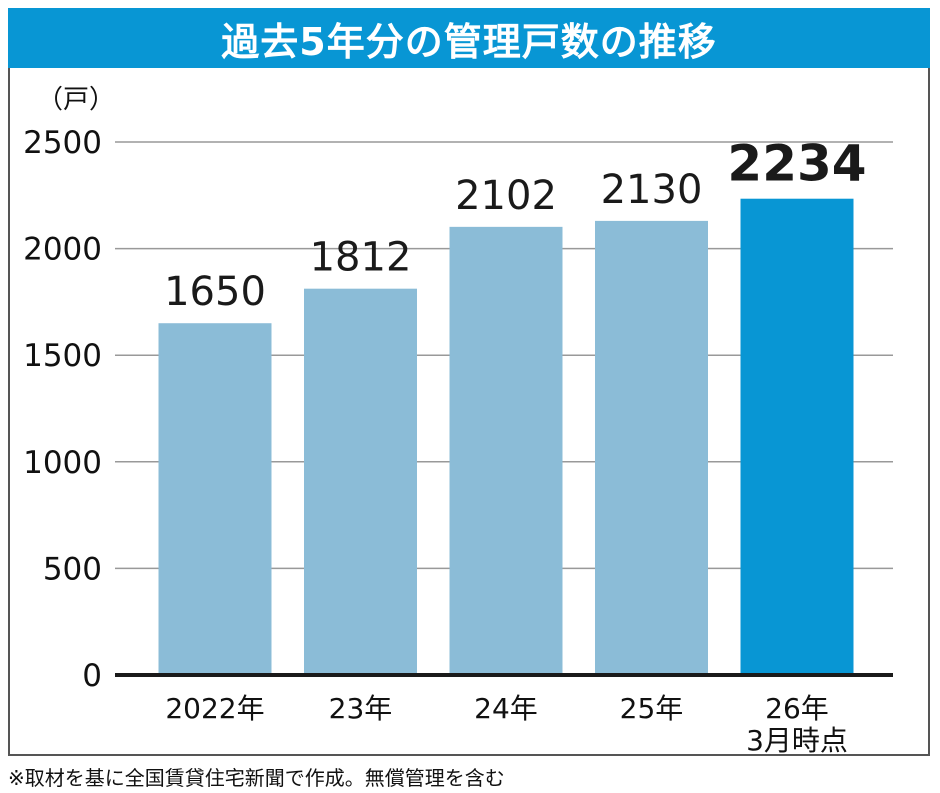 The height and width of the screenshot is (793, 940). I want to click on x-category-label: 26年, so click(797, 708).